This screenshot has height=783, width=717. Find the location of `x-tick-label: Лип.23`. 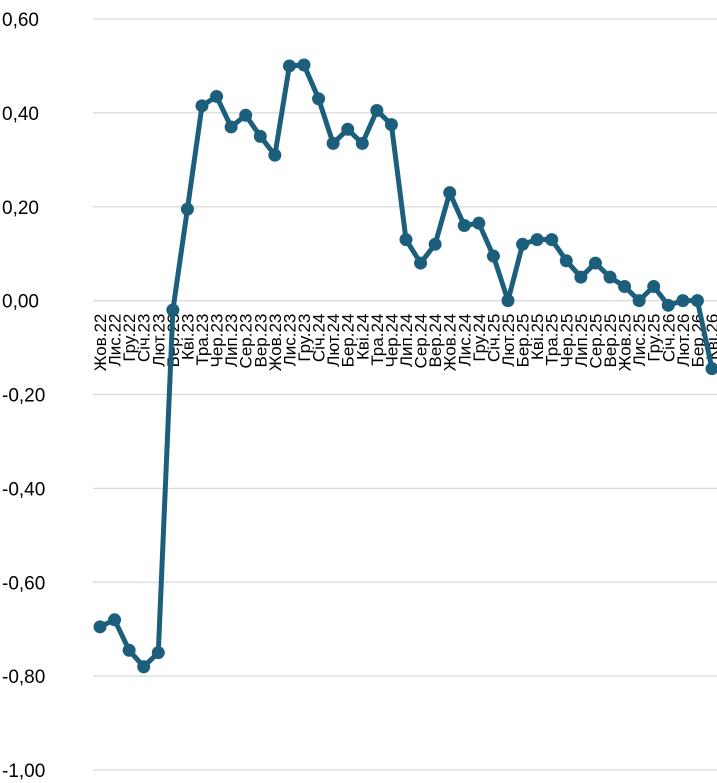

x-tick-label: Лип.23 is located at coordinates (231, 341).